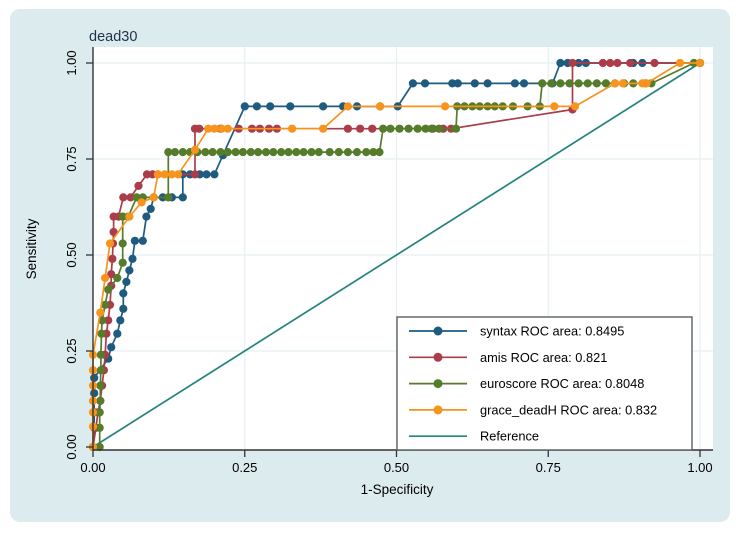  What do you see at coordinates (397, 489) in the screenshot?
I see `x-axis-label: 1-Specificity` at bounding box center [397, 489].